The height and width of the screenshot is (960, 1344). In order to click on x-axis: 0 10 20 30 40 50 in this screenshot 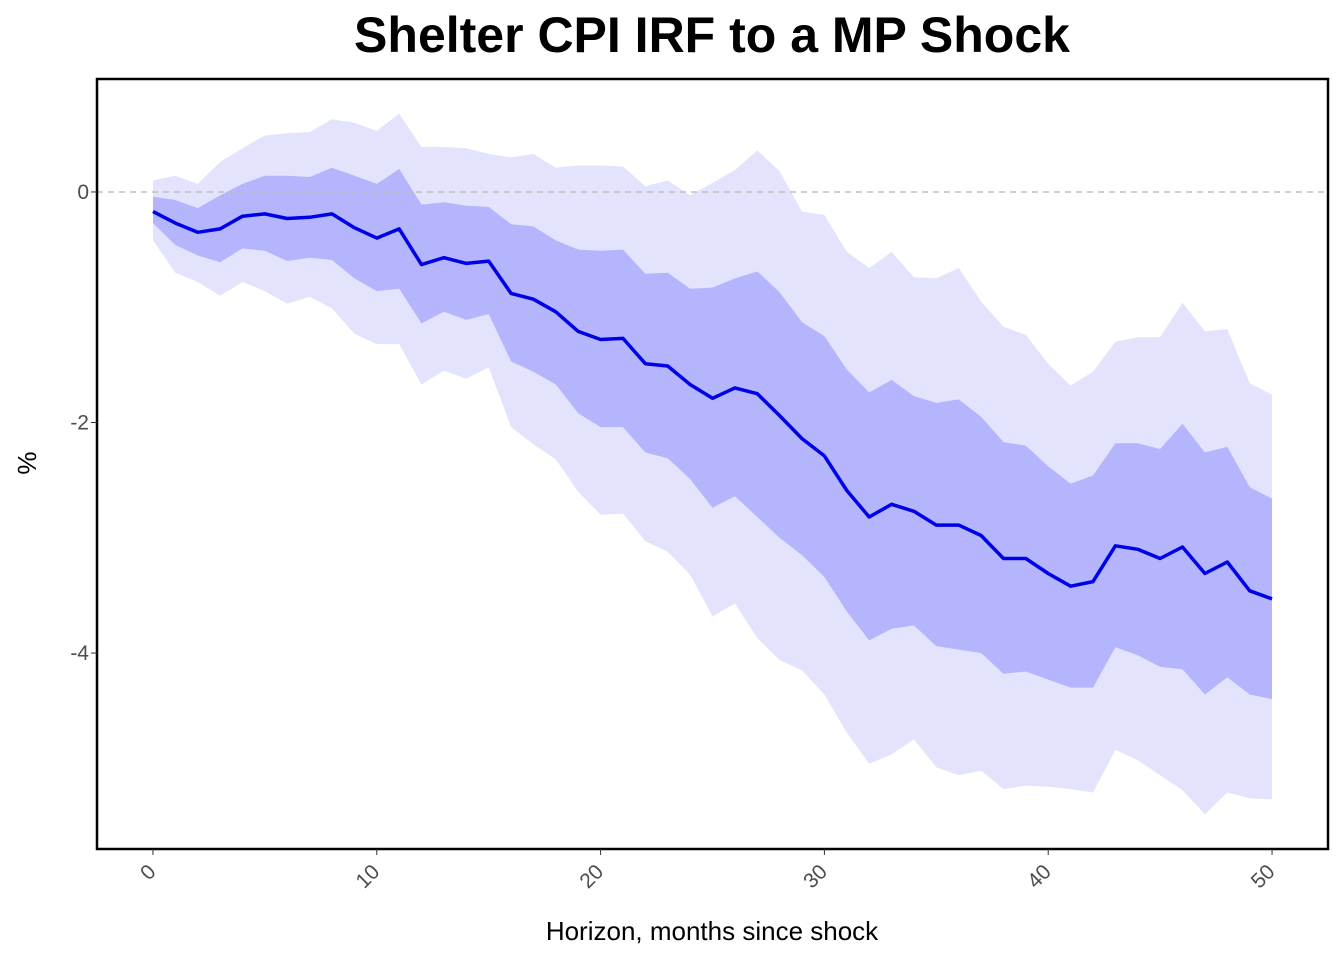, I will do `click(708, 871)`.